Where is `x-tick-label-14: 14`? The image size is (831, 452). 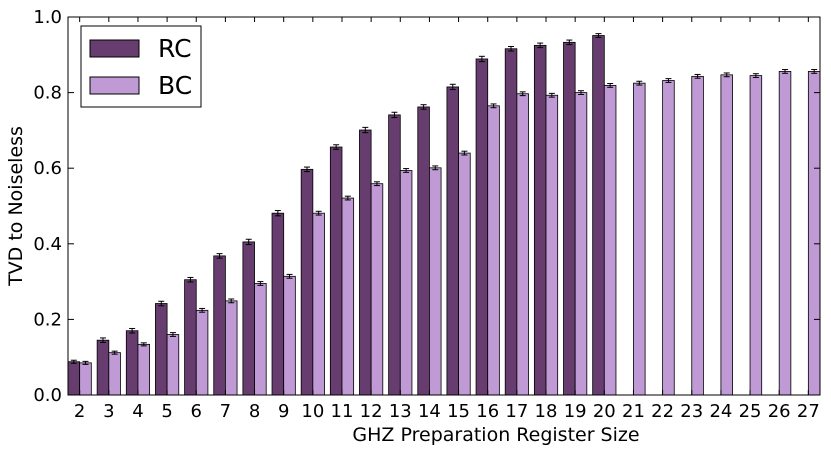
x-tick-label-14: 14 is located at coordinates (429, 411).